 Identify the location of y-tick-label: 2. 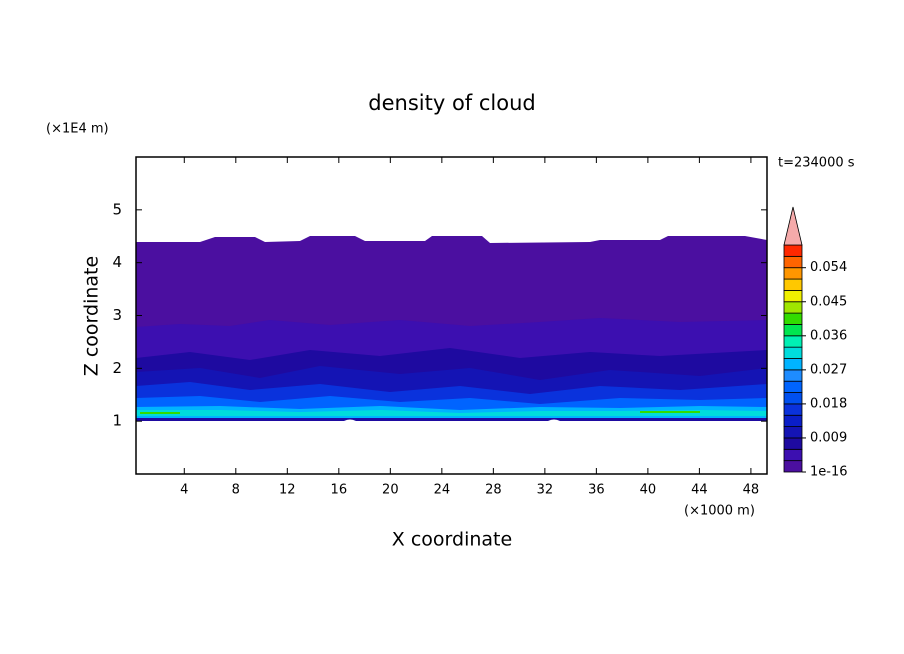
(117, 368).